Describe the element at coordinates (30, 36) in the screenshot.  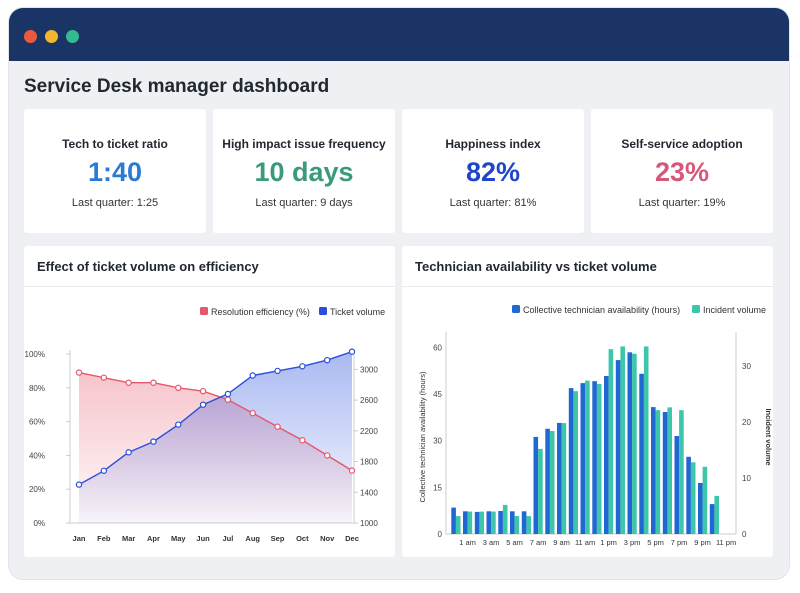
I see `close-window-button` at that location.